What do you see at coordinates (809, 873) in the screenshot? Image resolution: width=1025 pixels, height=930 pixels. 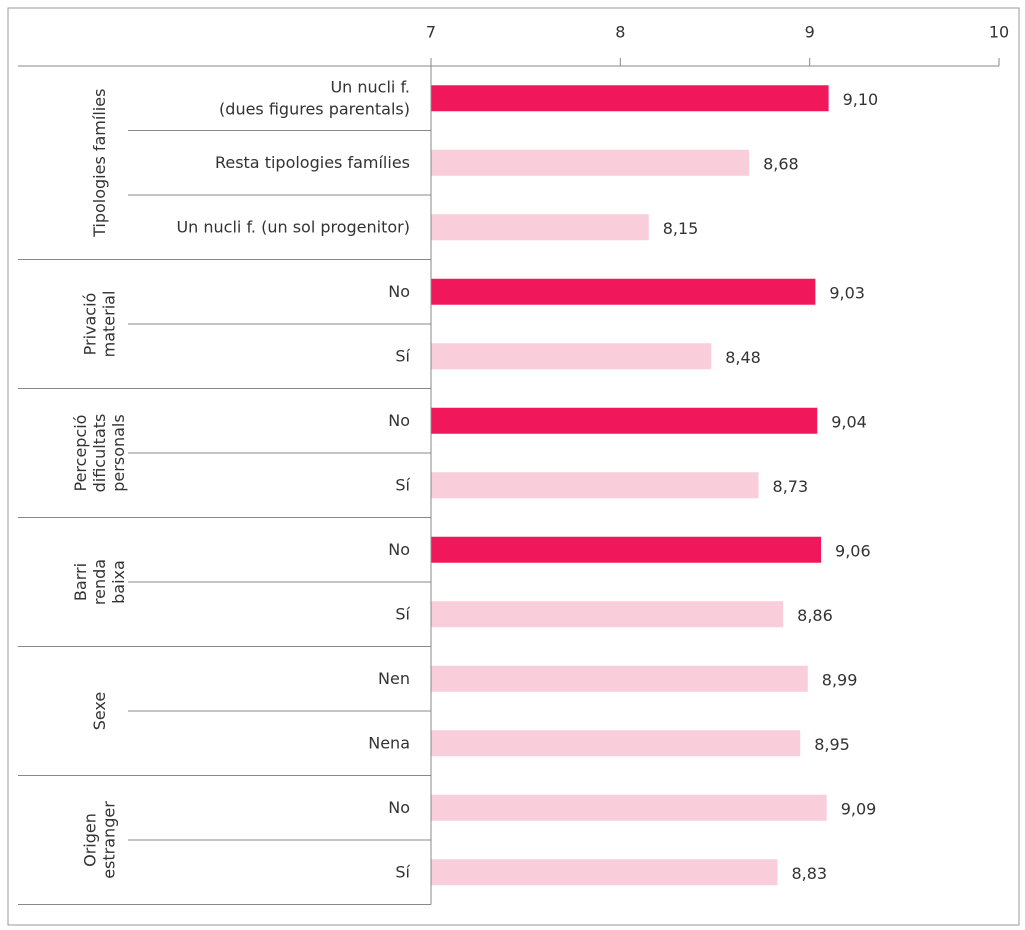 I see `value-label: 8,83` at bounding box center [809, 873].